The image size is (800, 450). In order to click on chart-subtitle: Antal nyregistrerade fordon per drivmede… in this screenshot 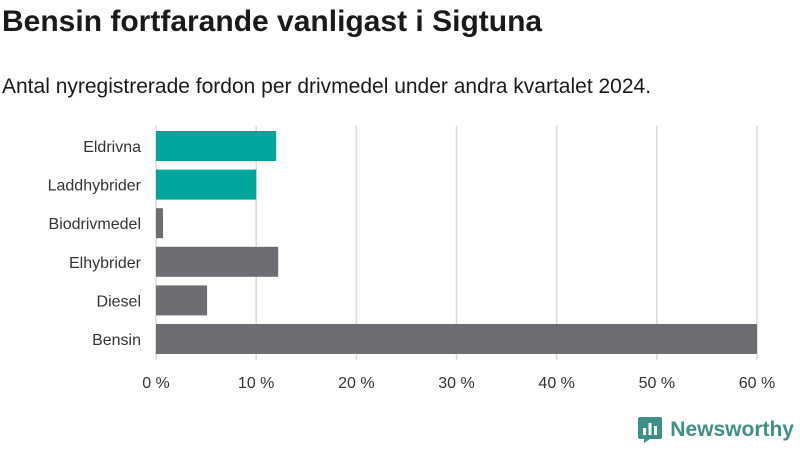, I will do `click(327, 86)`.